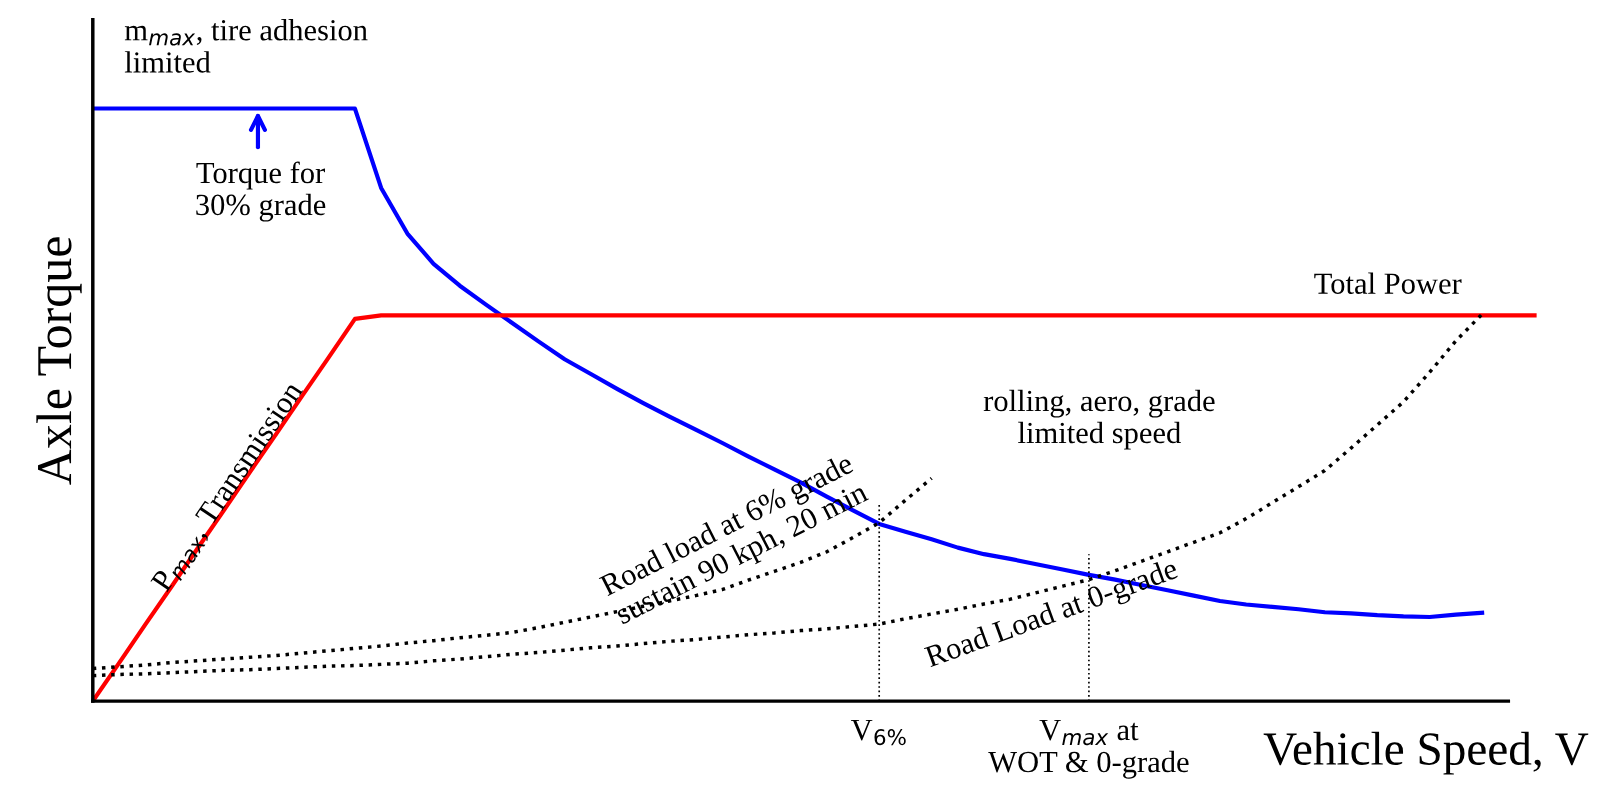 Image resolution: width=1600 pixels, height=786 pixels. I want to click on text: m$_{max}$, tire adhesion limited, so click(246, 46).